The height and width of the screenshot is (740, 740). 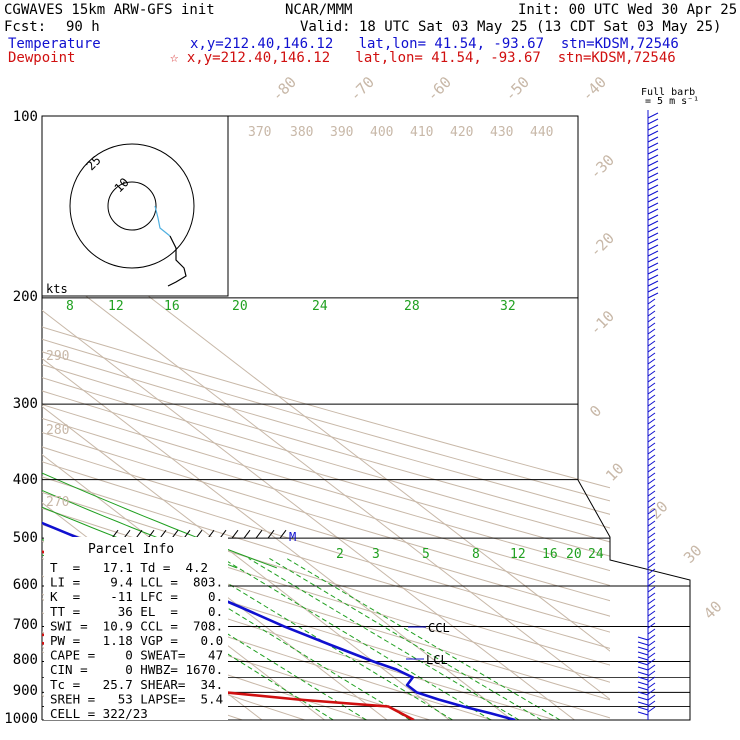 What do you see at coordinates (602, 167) in the screenshot?
I see `isotherm-label-m30: -30` at bounding box center [602, 167].